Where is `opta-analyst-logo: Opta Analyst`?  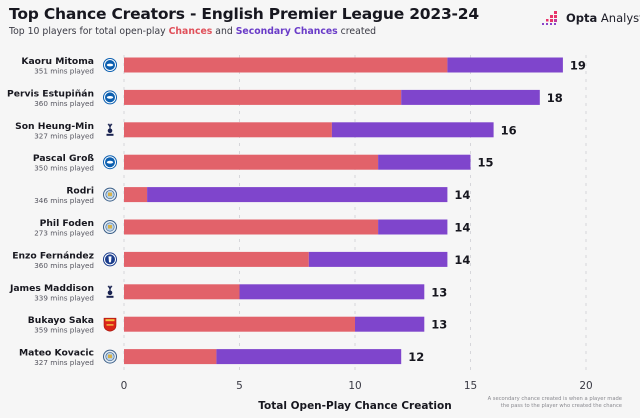 opta-analyst-logo: Opta Analyst is located at coordinates (590, 18).